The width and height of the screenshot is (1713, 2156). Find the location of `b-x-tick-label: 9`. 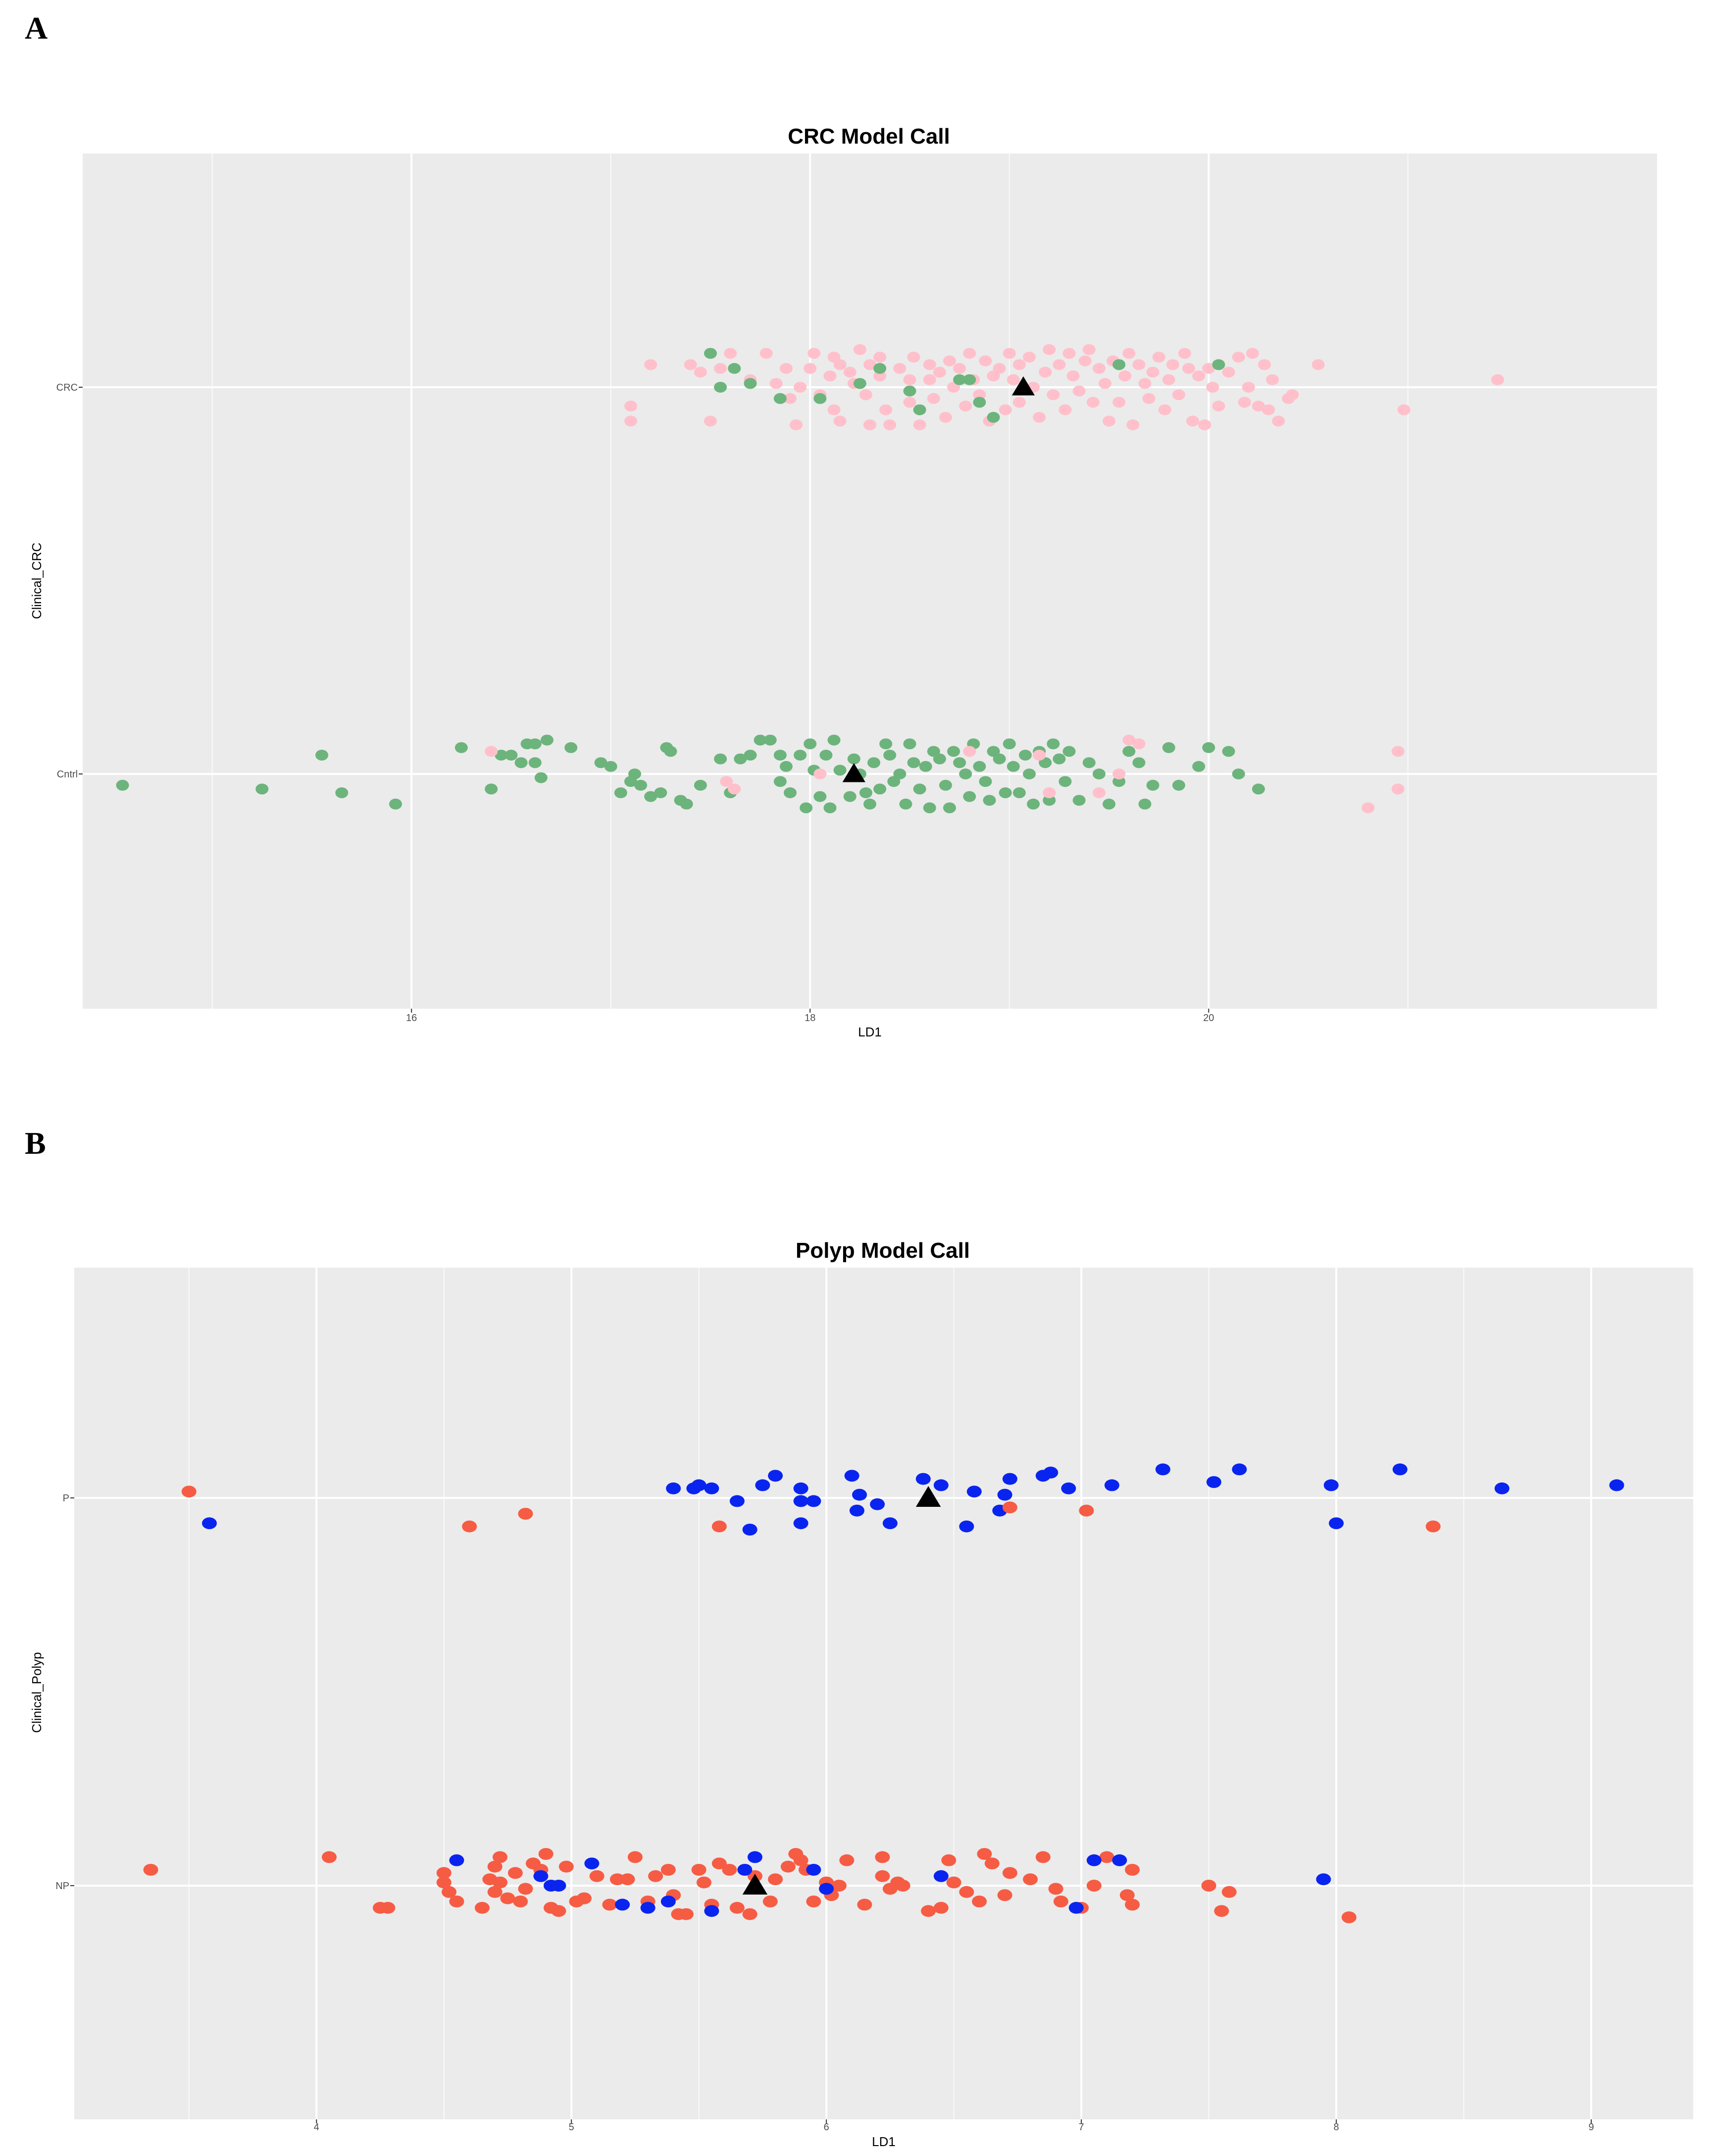

b-x-tick-label: 9 is located at coordinates (1591, 2127).